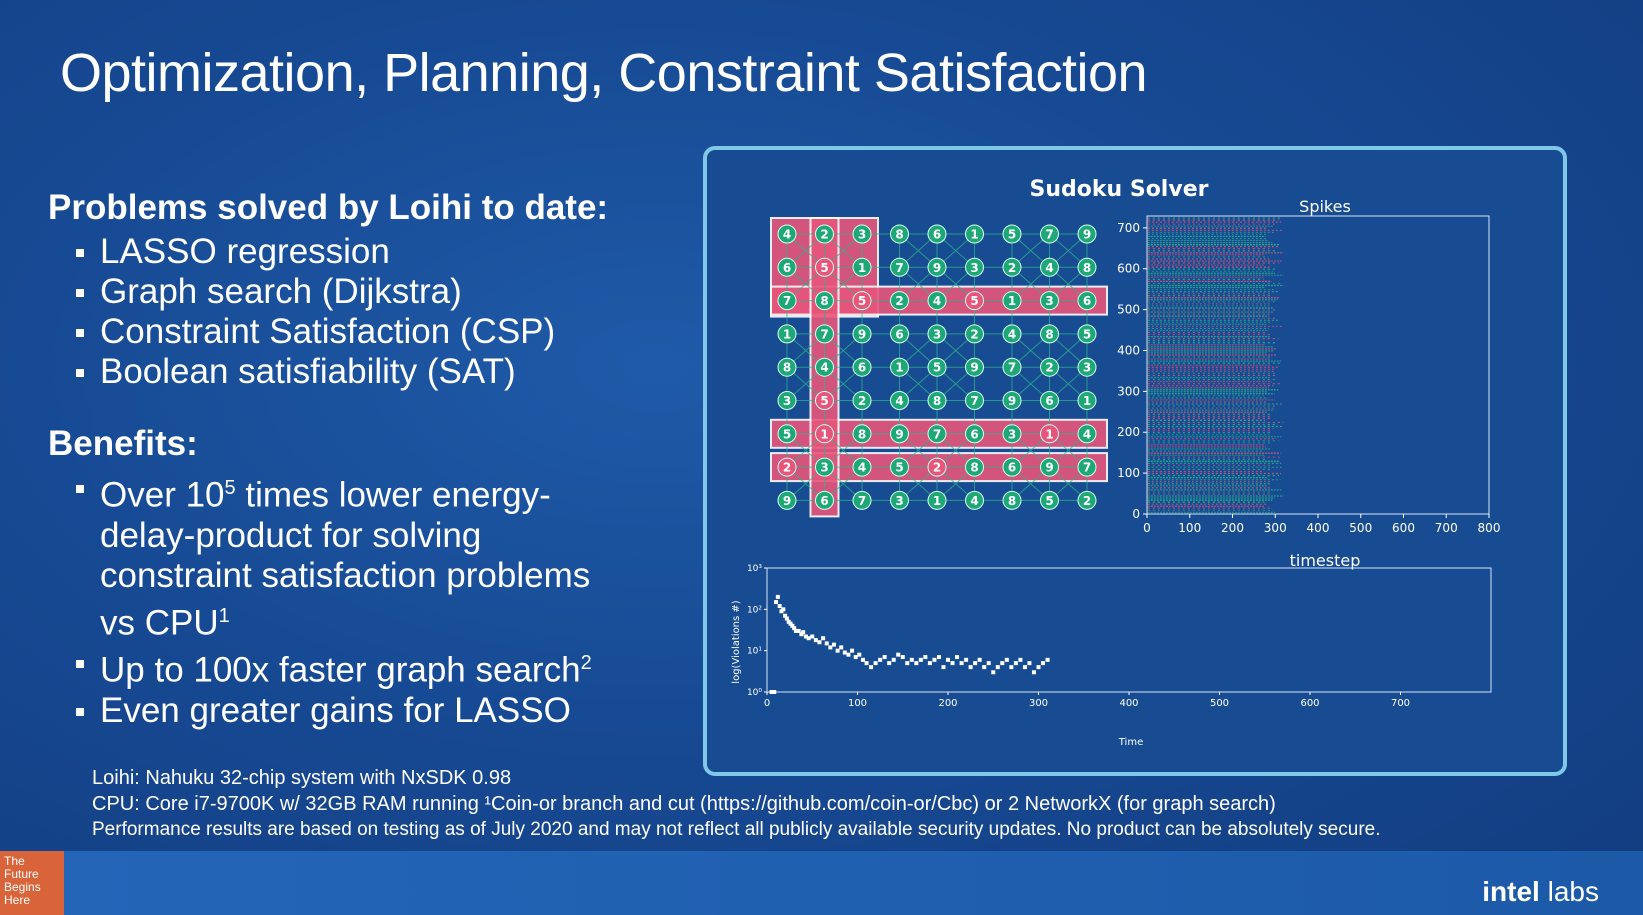  What do you see at coordinates (370, 372) in the screenshot?
I see `problem-item: Boolean satisfiability (SAT)` at bounding box center [370, 372].